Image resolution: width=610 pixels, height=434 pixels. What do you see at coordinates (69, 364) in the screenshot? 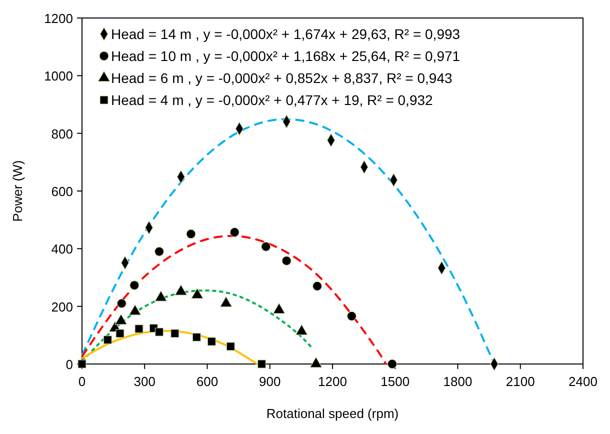
I see `y-tick-label: 0` at bounding box center [69, 364].